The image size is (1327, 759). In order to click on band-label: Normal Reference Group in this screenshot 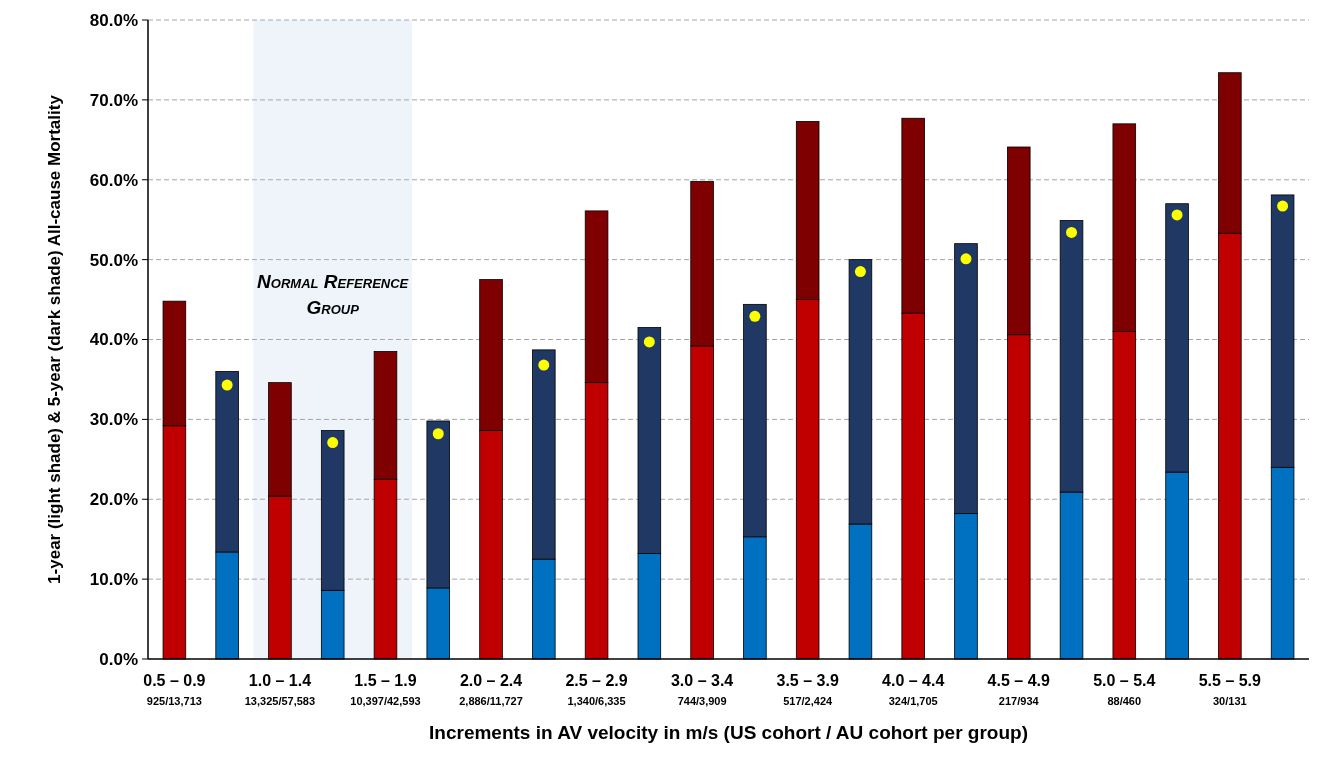, I will do `click(333, 294)`.